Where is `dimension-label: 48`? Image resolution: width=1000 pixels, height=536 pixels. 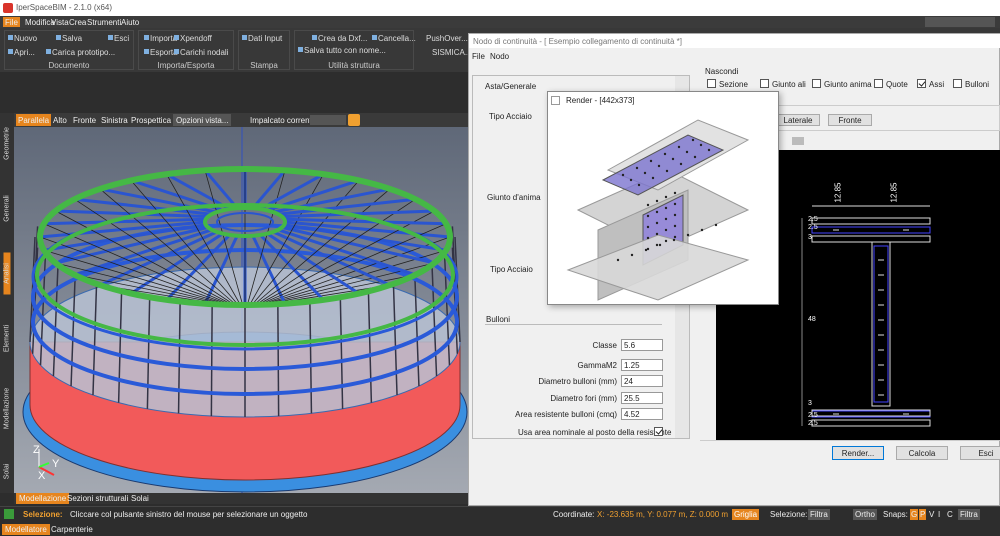
dimension-label: 48 is located at coordinates (812, 319).